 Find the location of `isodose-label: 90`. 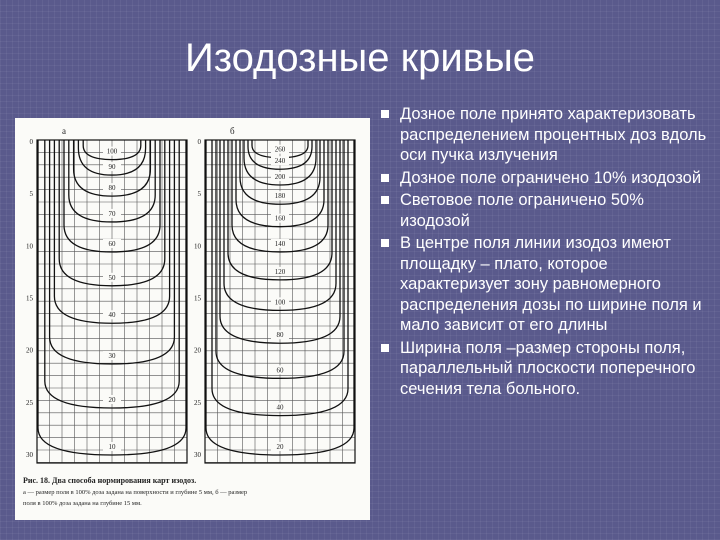

isodose-label: 90 is located at coordinates (113, 167).